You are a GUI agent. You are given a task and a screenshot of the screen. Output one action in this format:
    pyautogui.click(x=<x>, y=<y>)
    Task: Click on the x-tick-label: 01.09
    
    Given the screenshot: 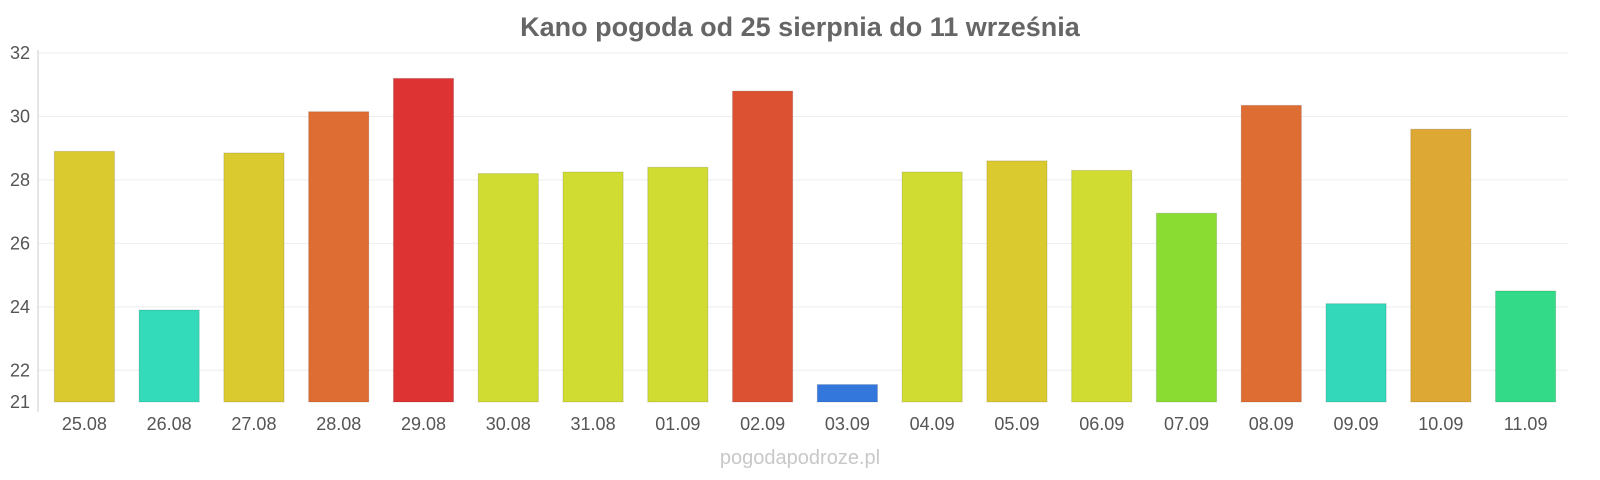 What is the action you would take?
    pyautogui.click(x=677, y=424)
    